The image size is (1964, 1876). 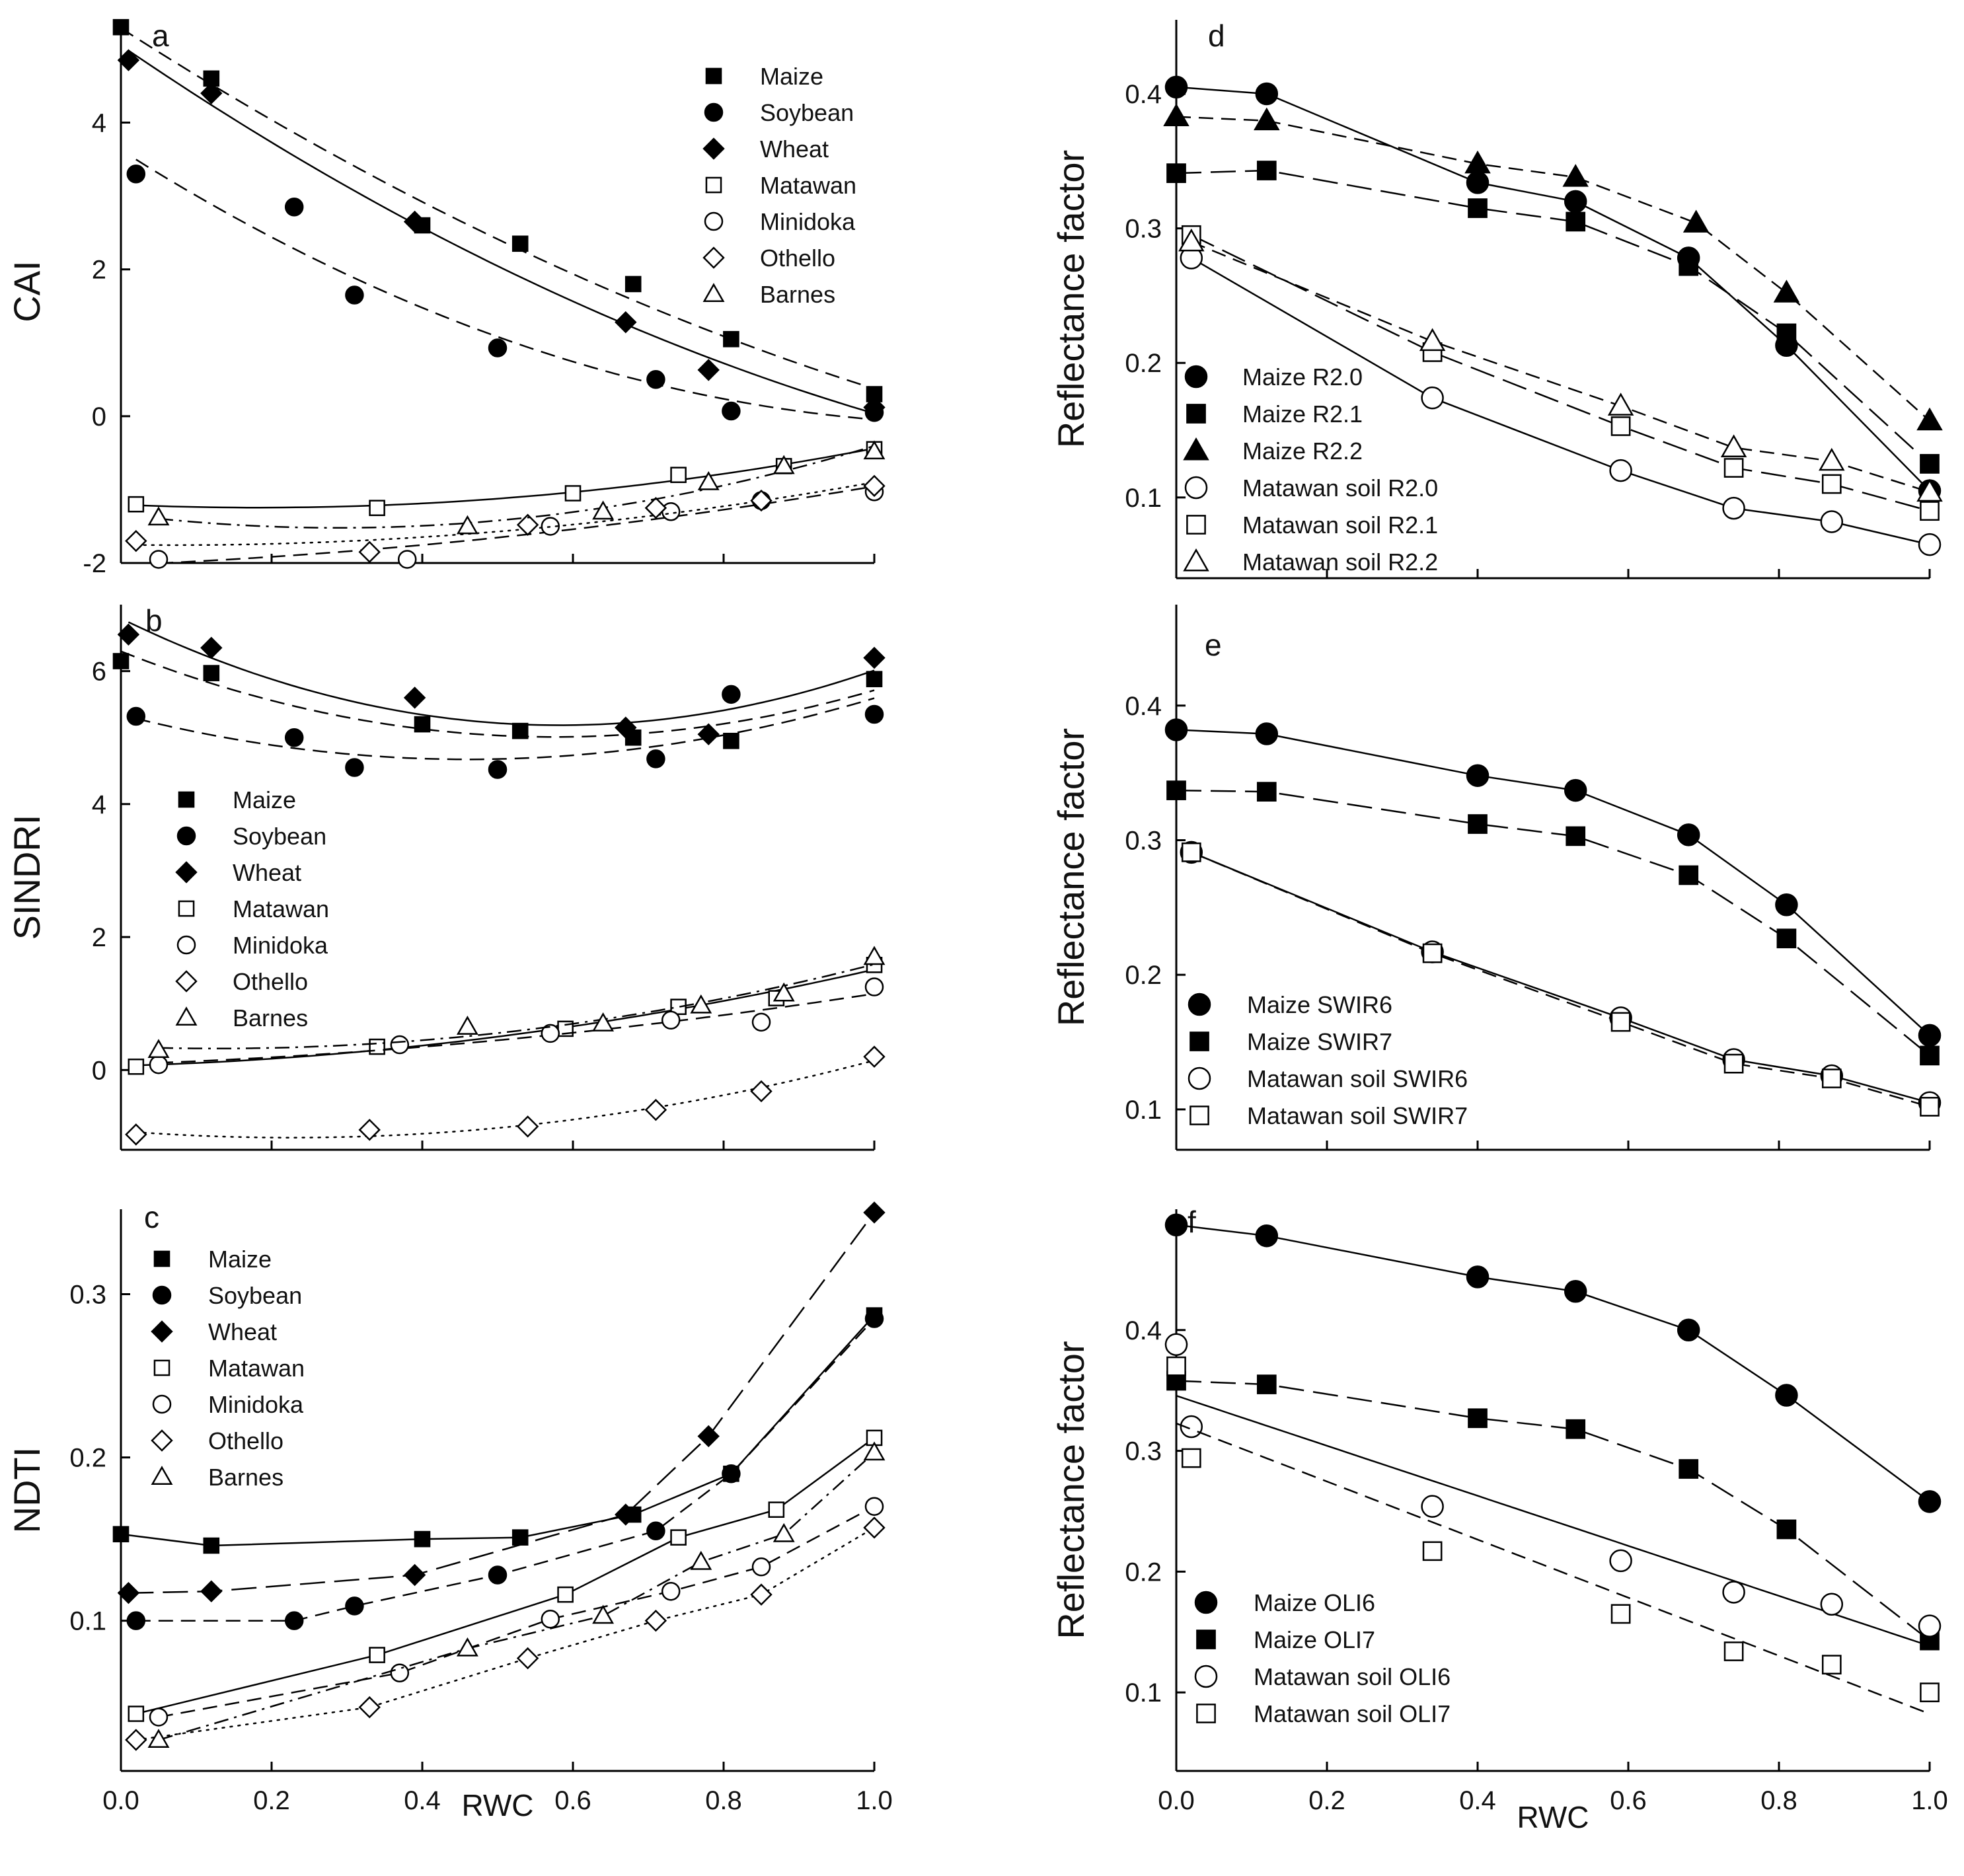 What do you see at coordinates (1143, 840) in the screenshot?
I see `y-tick-label: 0.3` at bounding box center [1143, 840].